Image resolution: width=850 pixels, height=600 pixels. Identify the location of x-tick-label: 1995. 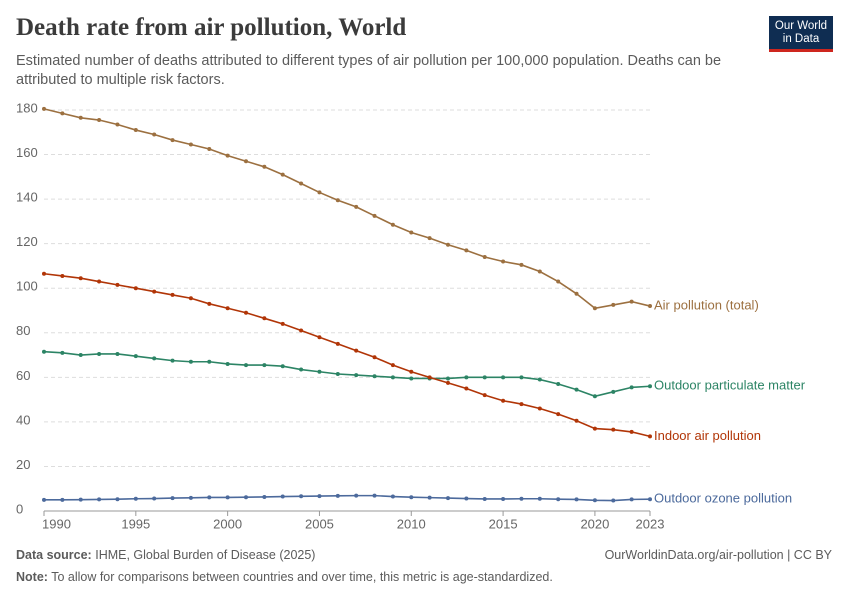
(135, 523).